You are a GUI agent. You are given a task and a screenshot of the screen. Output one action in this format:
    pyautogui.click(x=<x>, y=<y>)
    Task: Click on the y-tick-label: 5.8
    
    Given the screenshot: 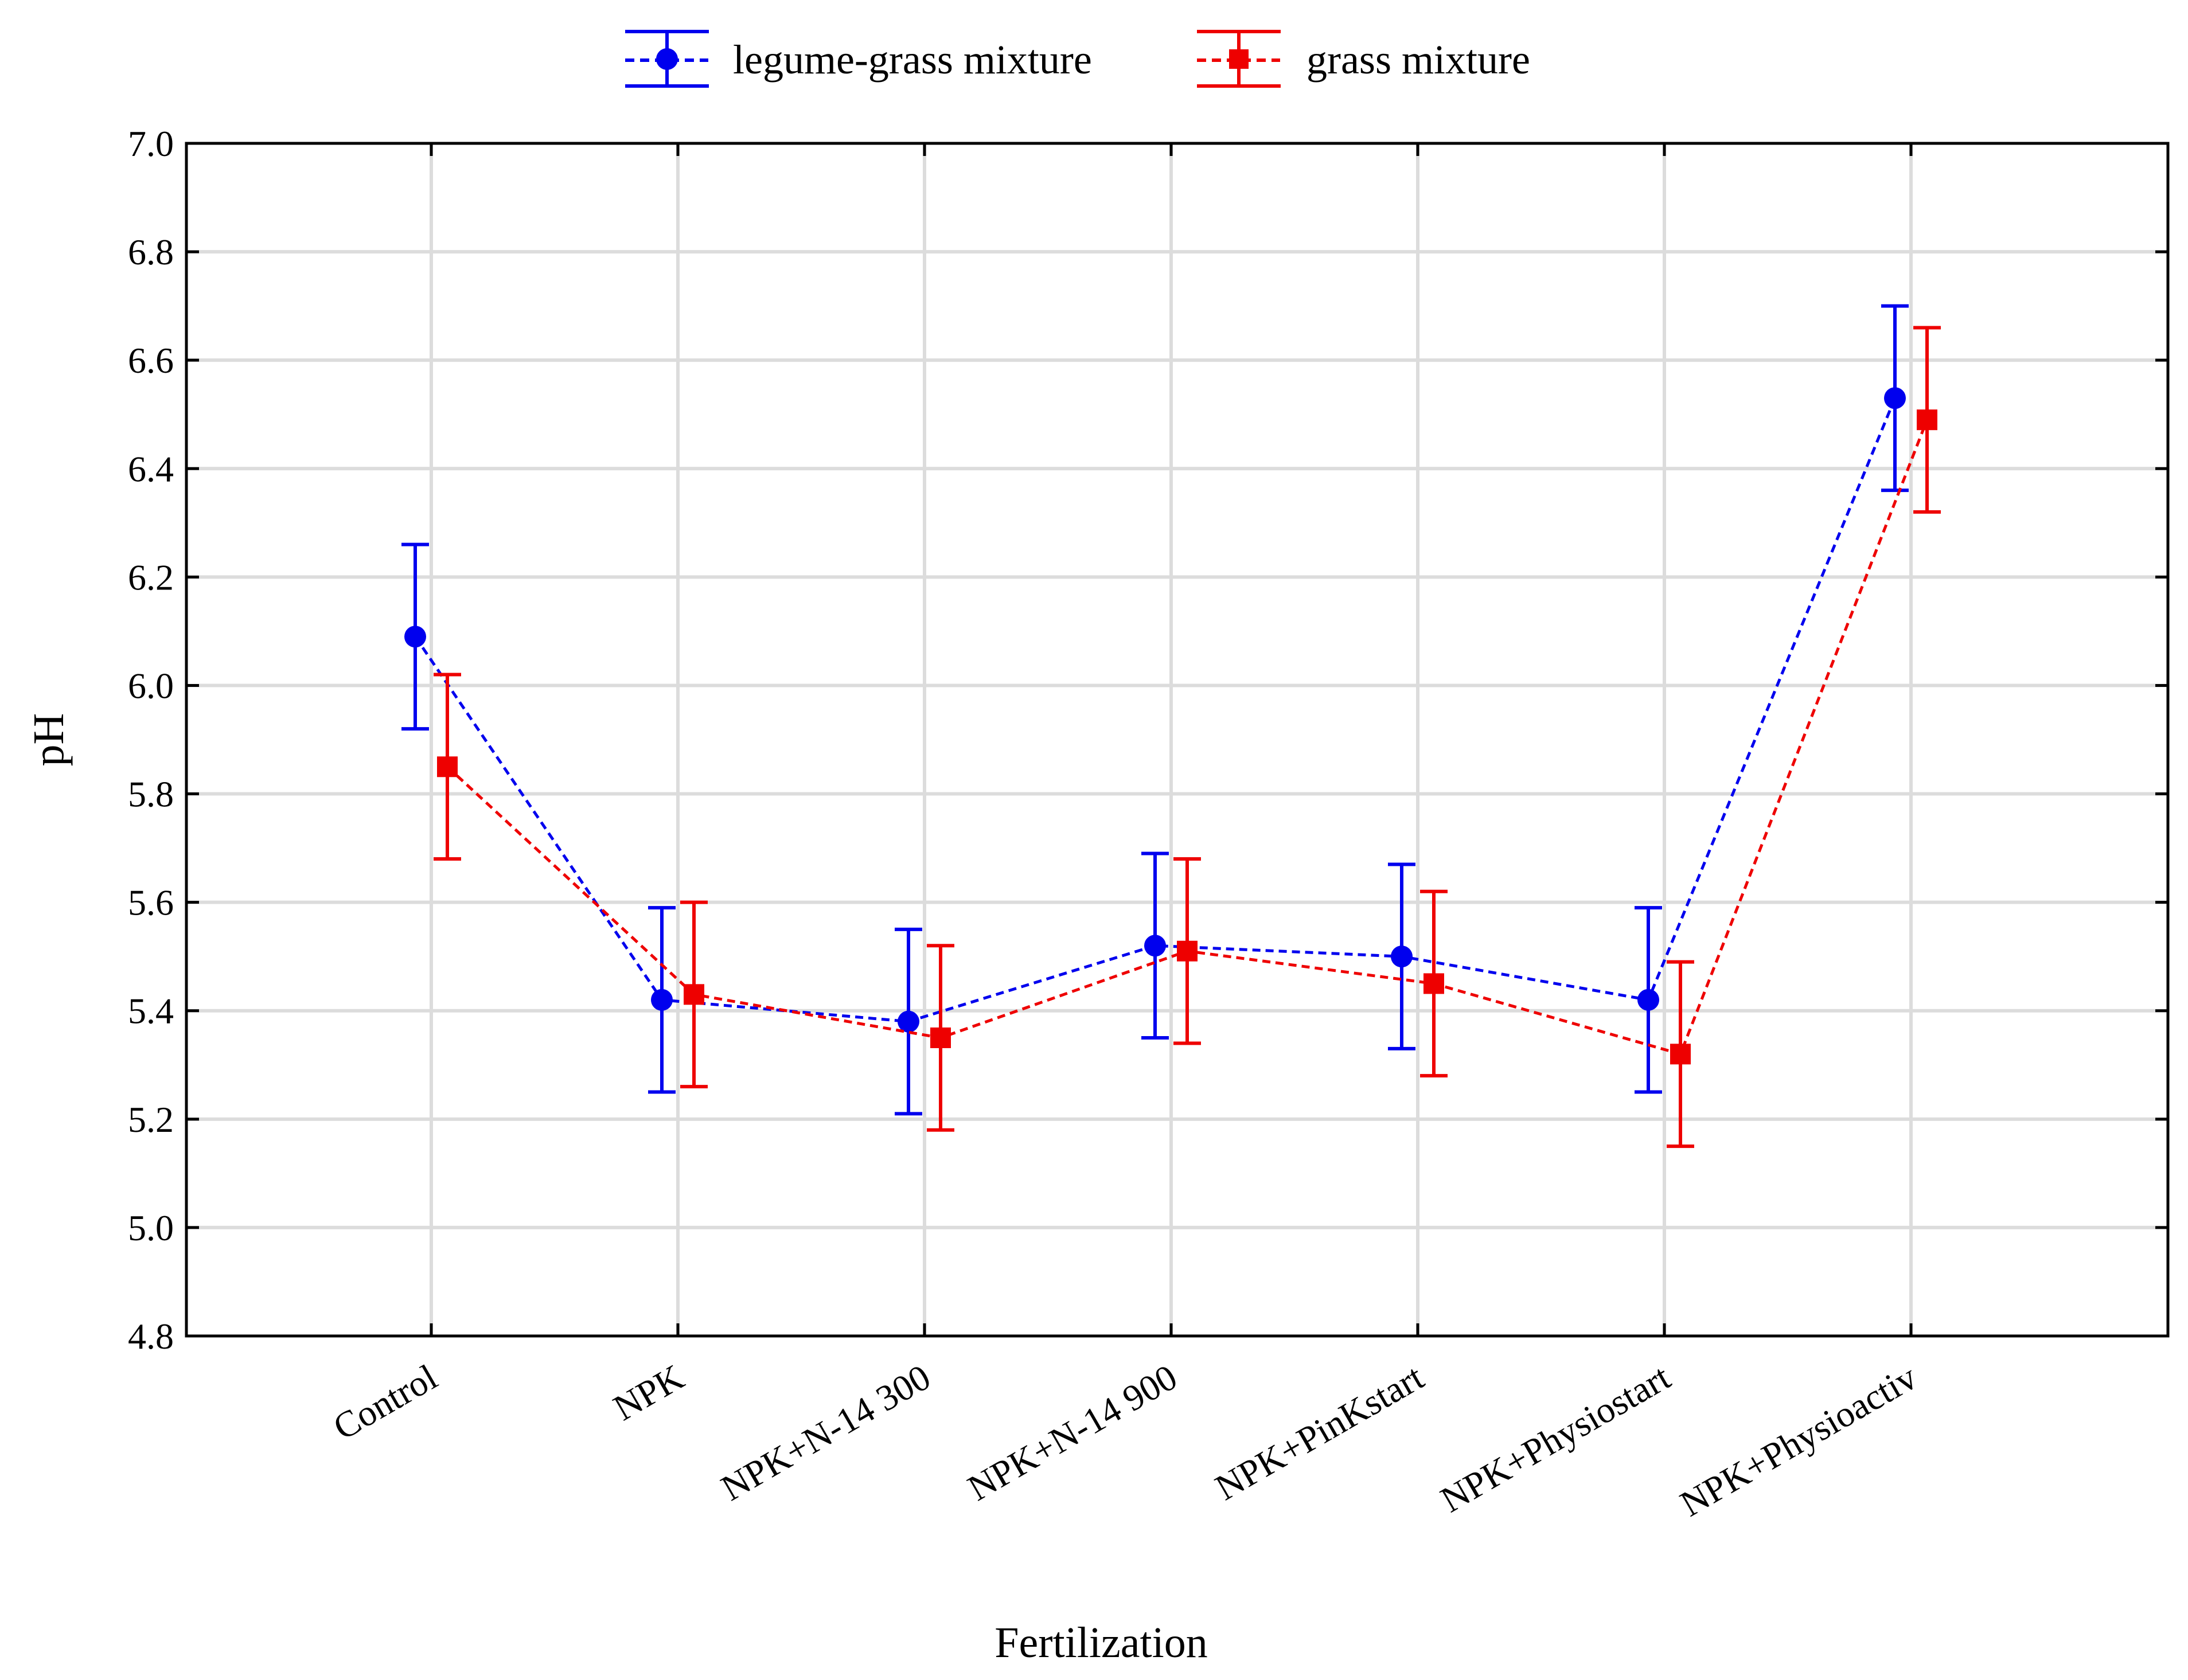 What is the action you would take?
    pyautogui.click(x=151, y=794)
    